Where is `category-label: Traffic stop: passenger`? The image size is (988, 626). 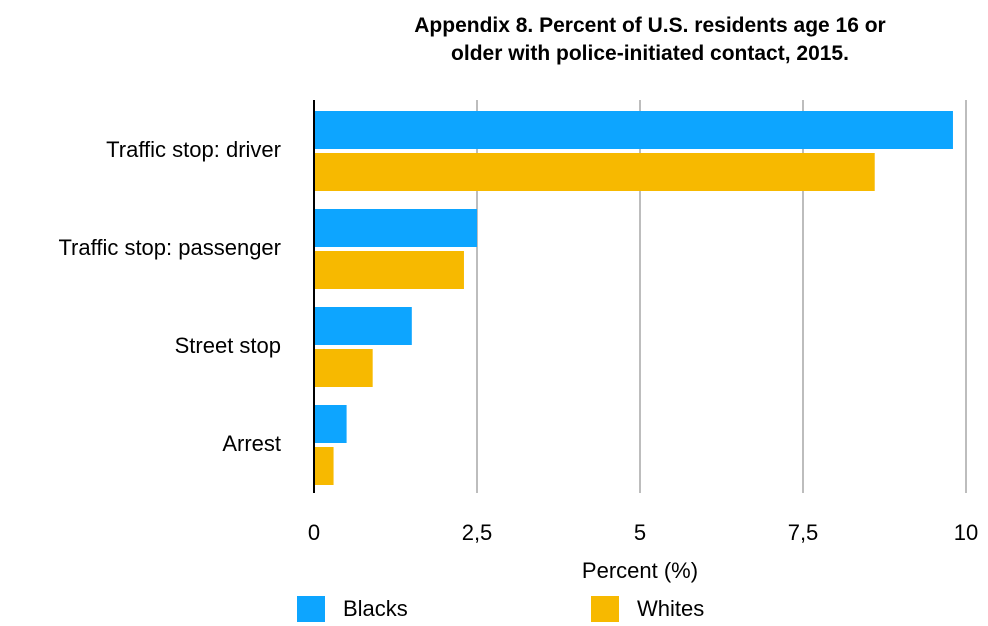
category-label: Traffic stop: passenger is located at coordinates (169, 247).